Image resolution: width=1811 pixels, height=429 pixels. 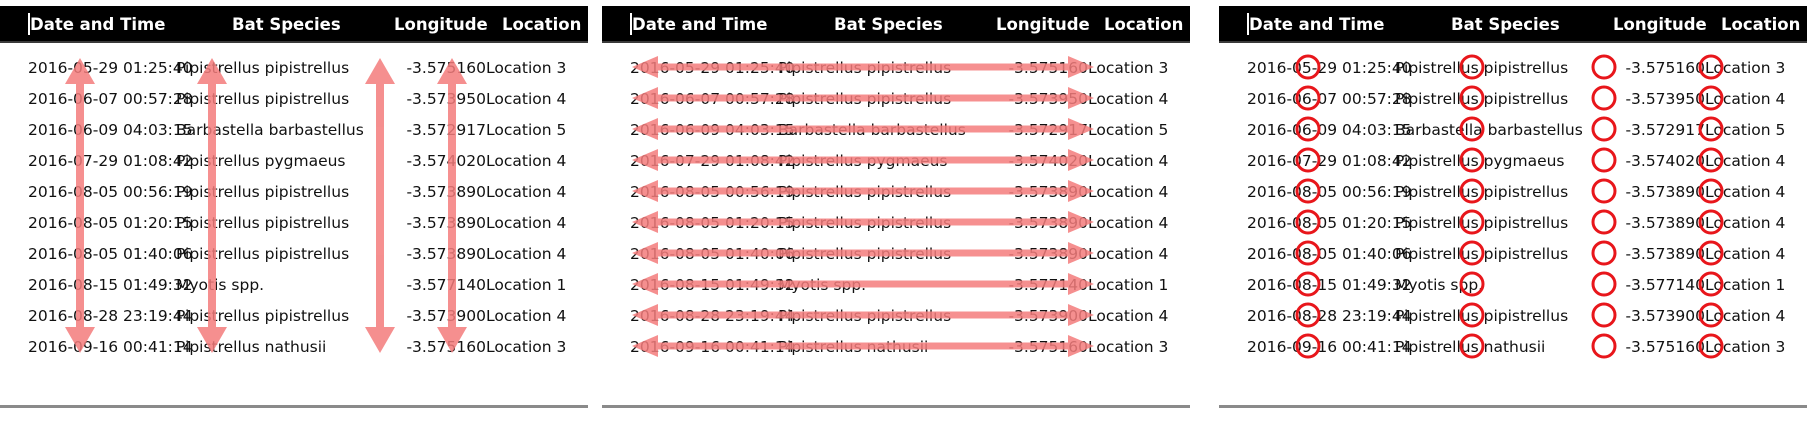 What do you see at coordinates (1505, 24) in the screenshot?
I see `column-header-species: Bat Species` at bounding box center [1505, 24].